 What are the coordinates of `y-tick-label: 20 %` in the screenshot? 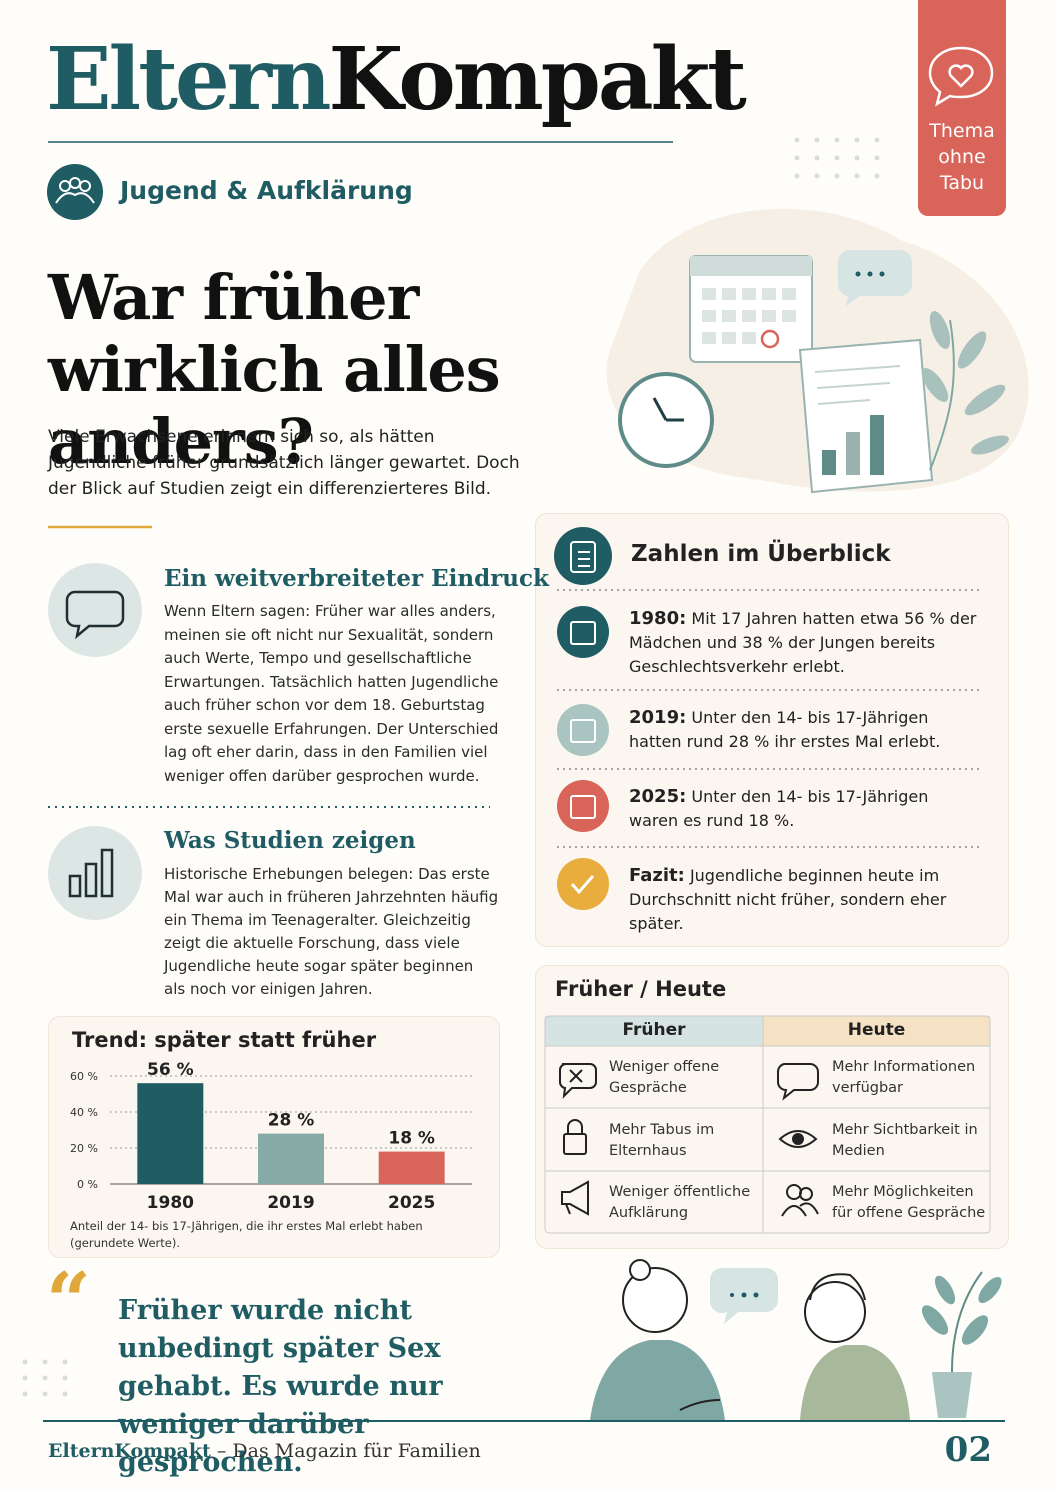 It's located at (84, 1148).